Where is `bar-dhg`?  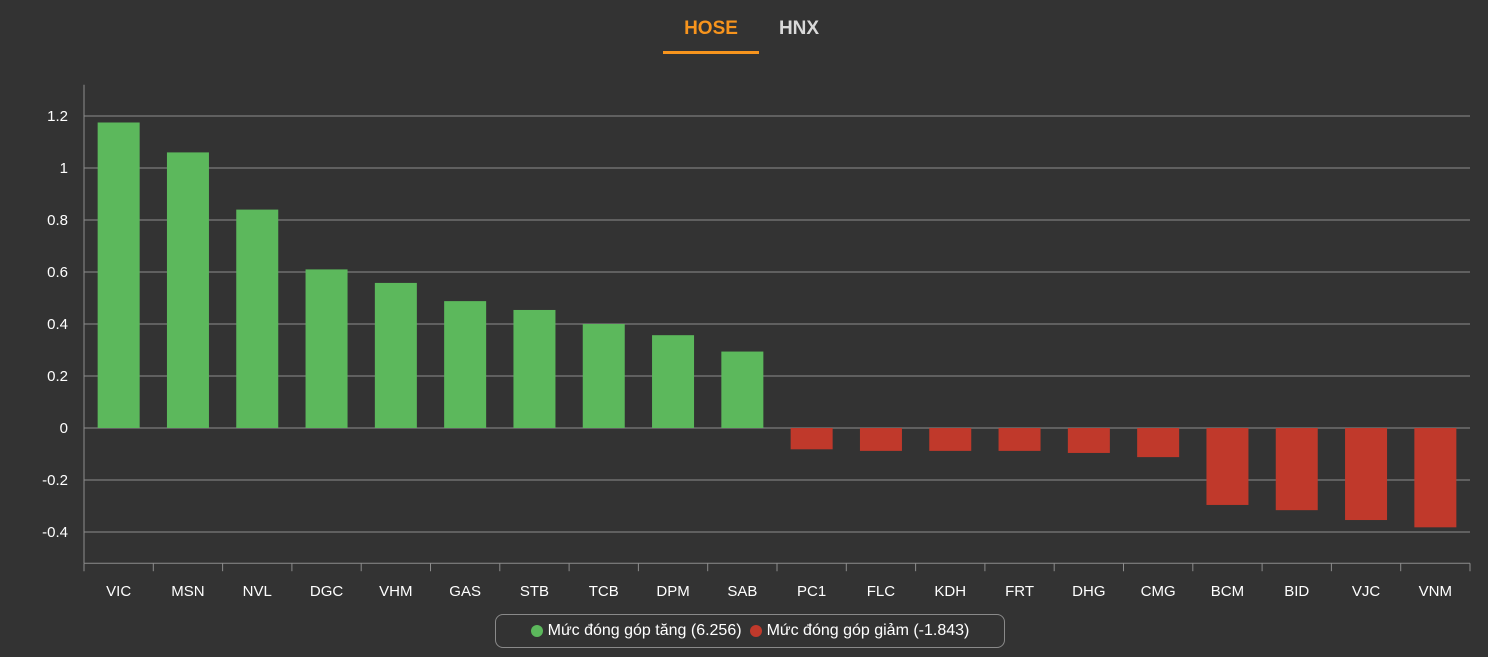 bar-dhg is located at coordinates (1088, 440).